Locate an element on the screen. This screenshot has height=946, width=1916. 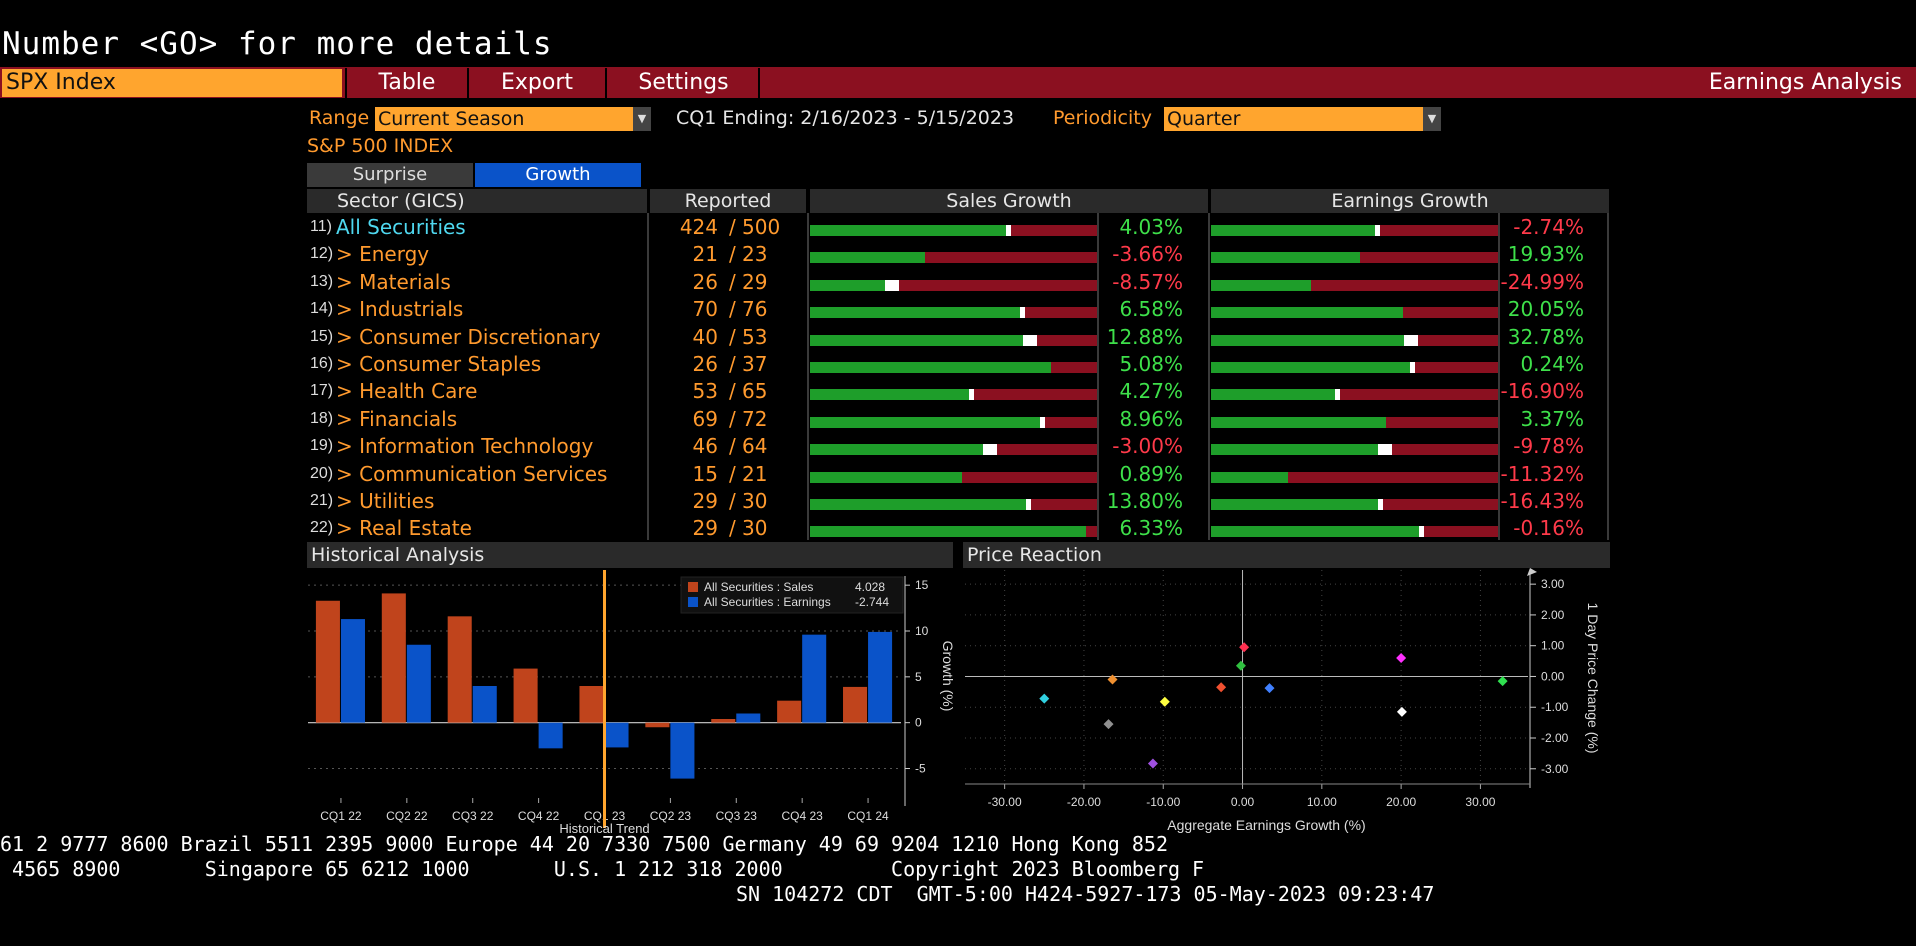
x-tick-label: 20.00 is located at coordinates (1401, 802).